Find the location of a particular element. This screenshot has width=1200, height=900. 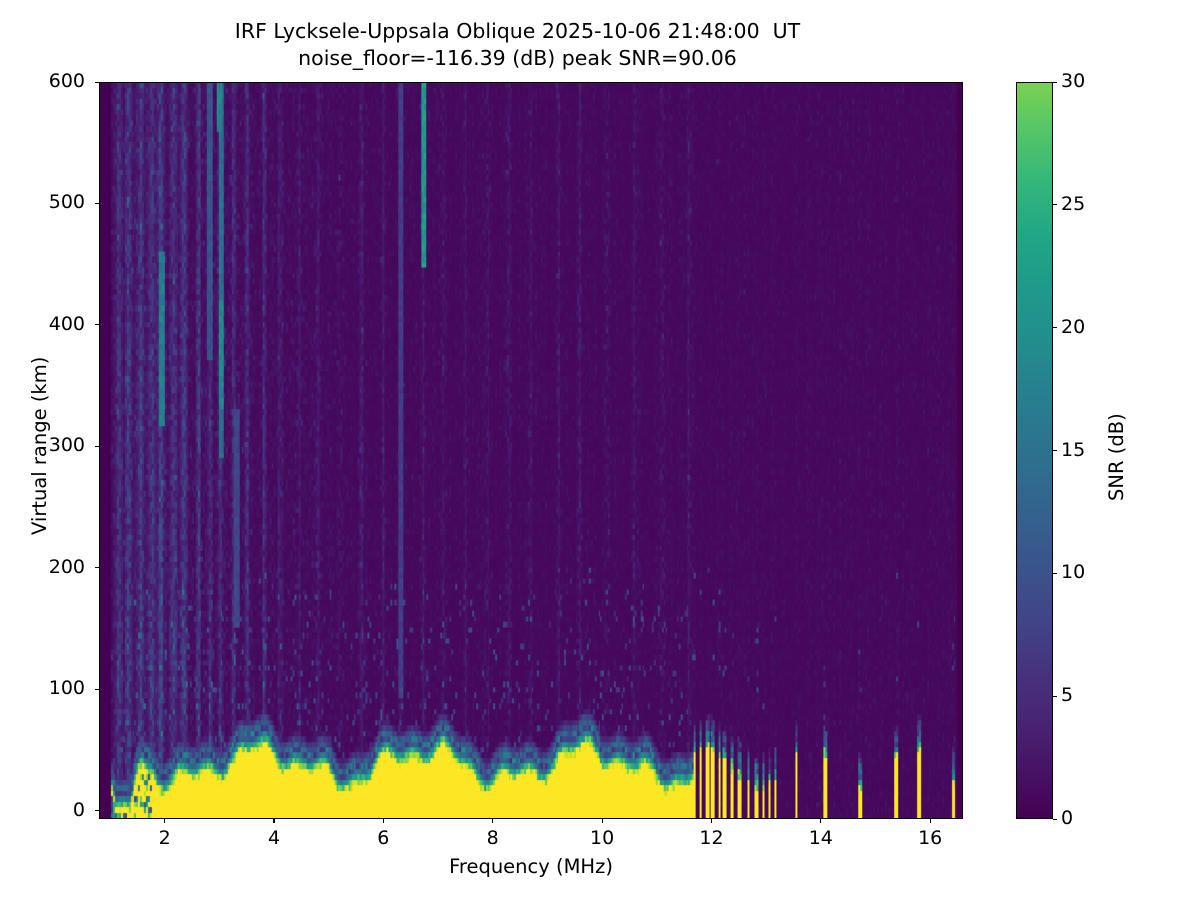

x-tick-label: 10 is located at coordinates (602, 838).